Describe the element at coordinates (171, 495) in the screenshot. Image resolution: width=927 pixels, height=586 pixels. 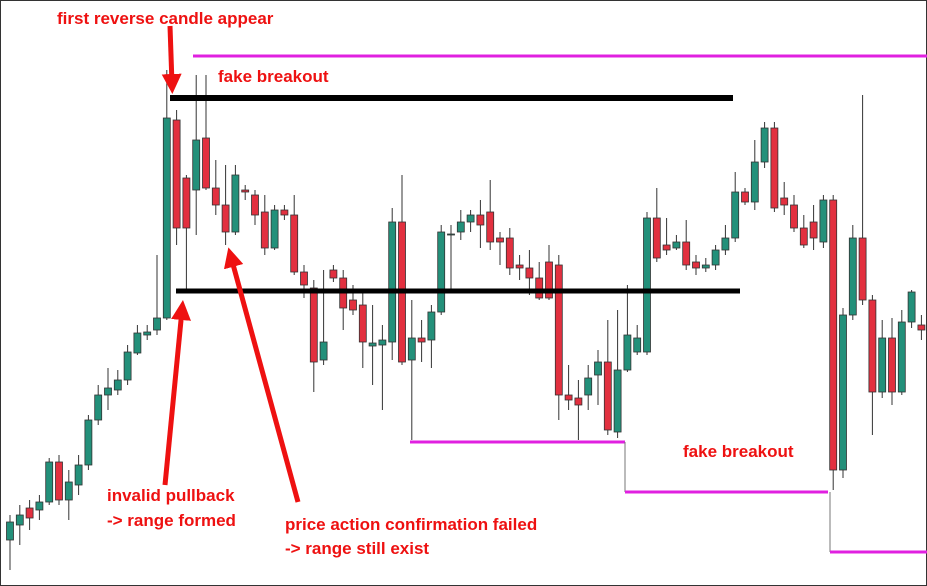
I see `annotation: invalid pullback` at that location.